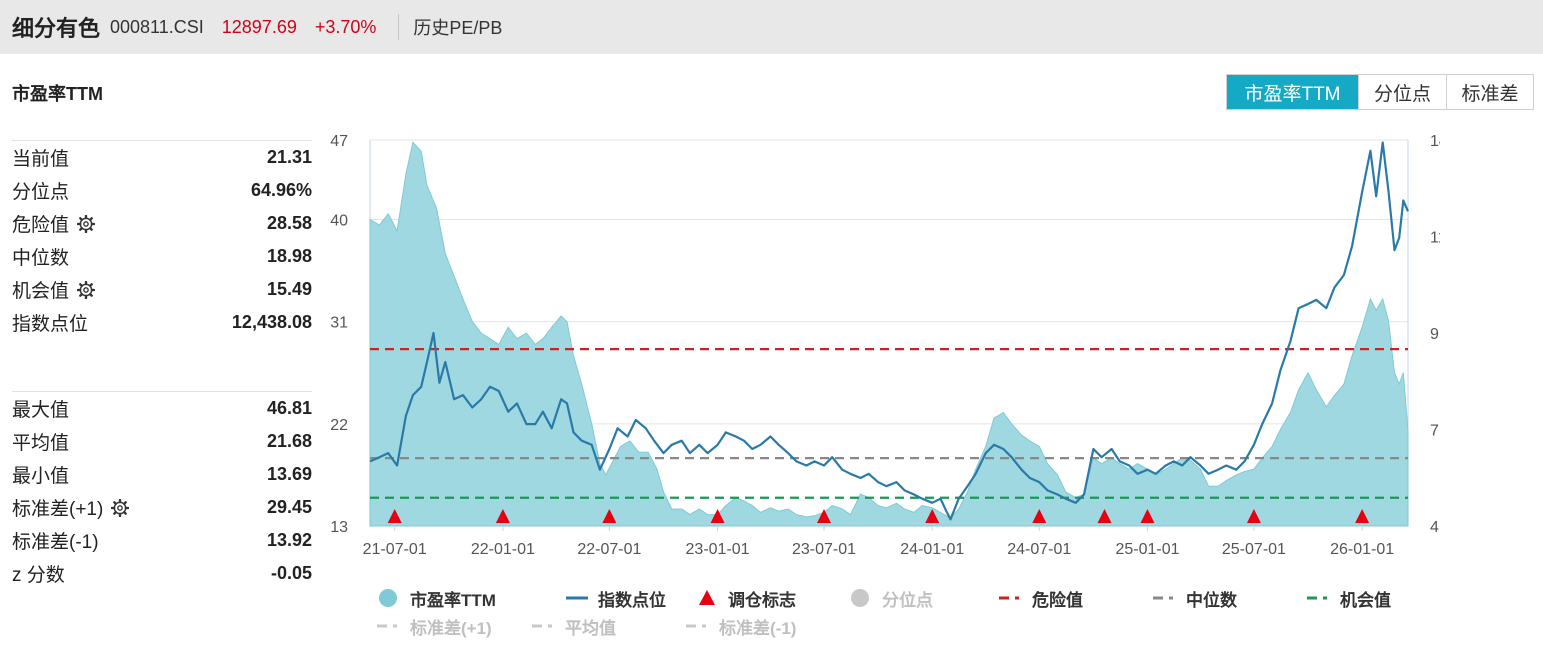 The width and height of the screenshot is (1543, 666). What do you see at coordinates (58, 509) in the screenshot?
I see `history-stat-label-text: 标准差(+1)` at bounding box center [58, 509].